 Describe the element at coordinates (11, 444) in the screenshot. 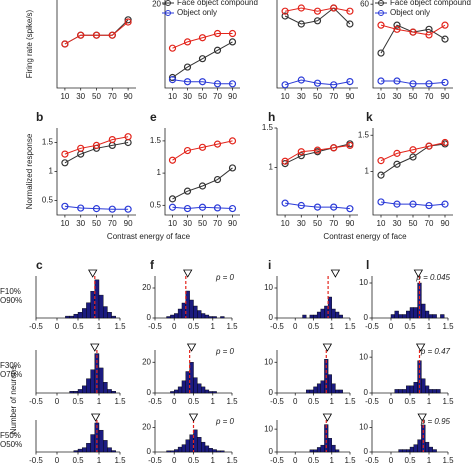

I see `row-label: O50%` at that location.